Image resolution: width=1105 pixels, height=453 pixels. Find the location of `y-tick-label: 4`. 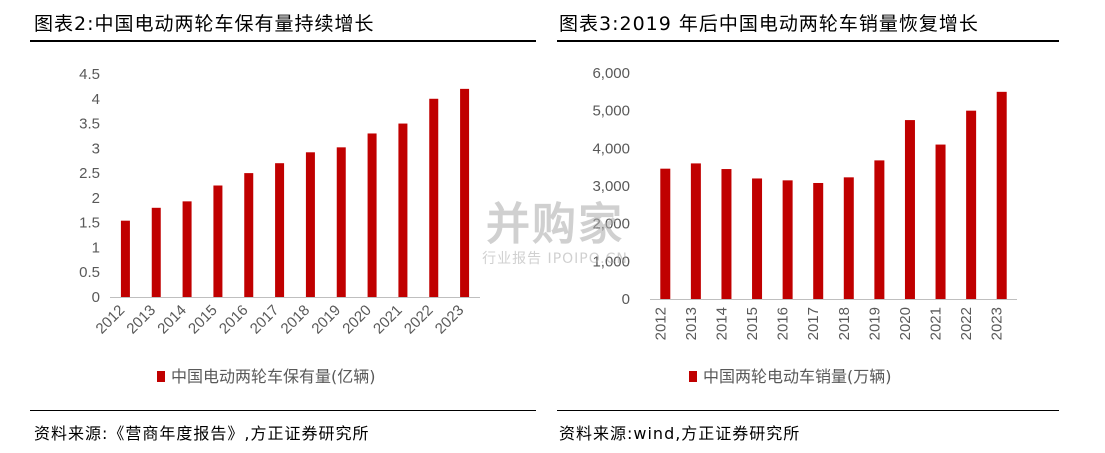

y-tick-label: 4 is located at coordinates (96, 99).